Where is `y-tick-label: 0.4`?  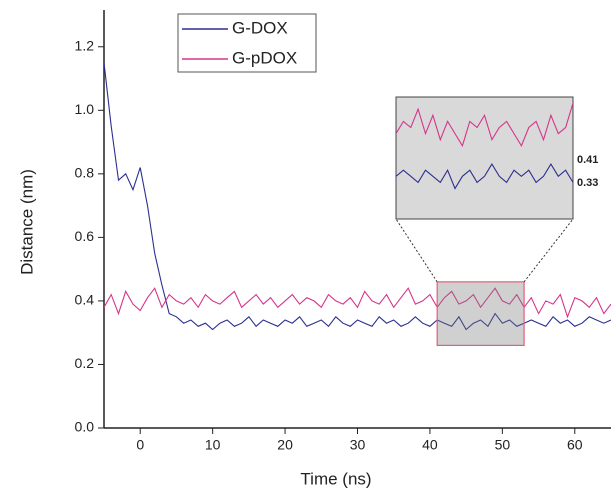 y-tick-label: 0.4 is located at coordinates (85, 300).